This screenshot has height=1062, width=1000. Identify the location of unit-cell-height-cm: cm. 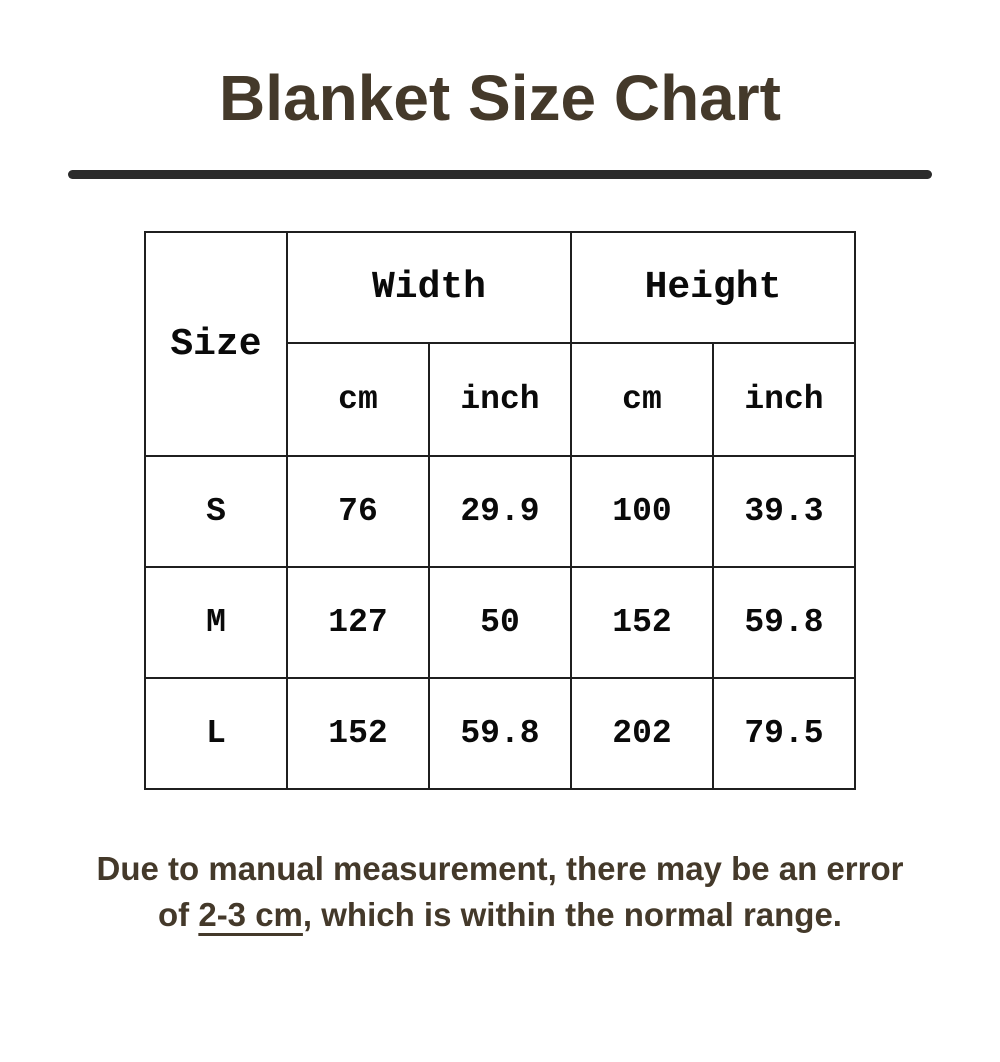
(641, 399).